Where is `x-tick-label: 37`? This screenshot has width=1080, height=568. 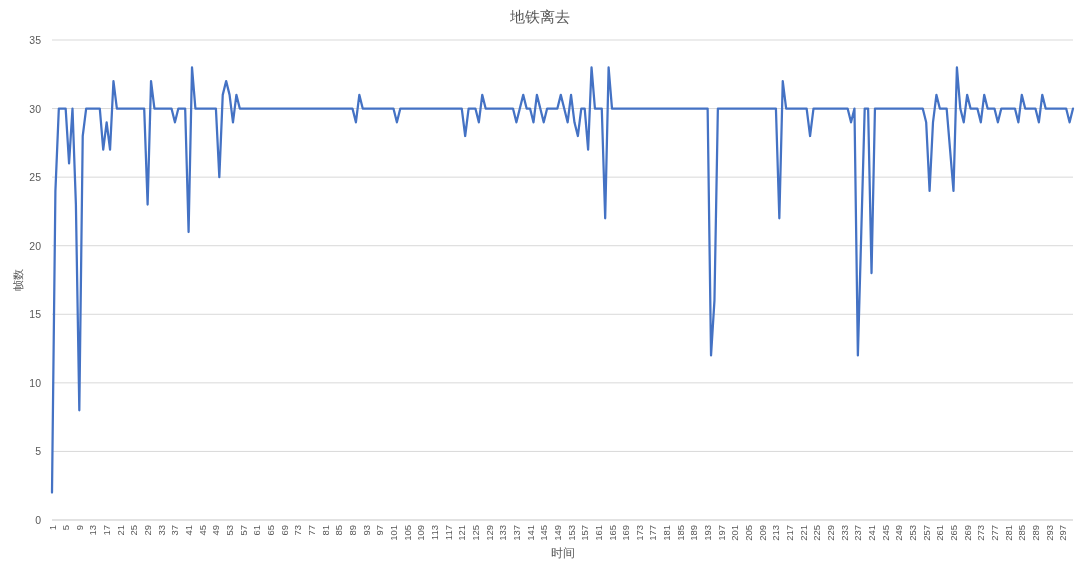 x-tick-label: 37 is located at coordinates (175, 530).